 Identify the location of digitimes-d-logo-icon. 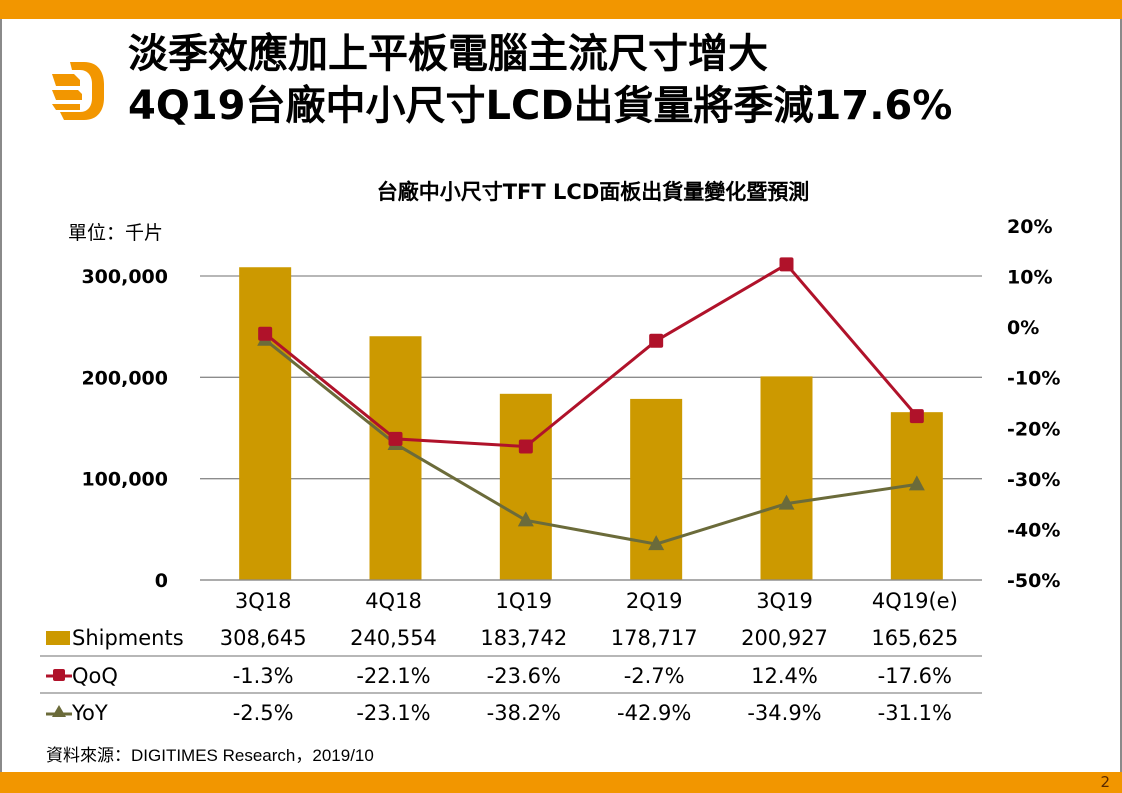
(78, 91).